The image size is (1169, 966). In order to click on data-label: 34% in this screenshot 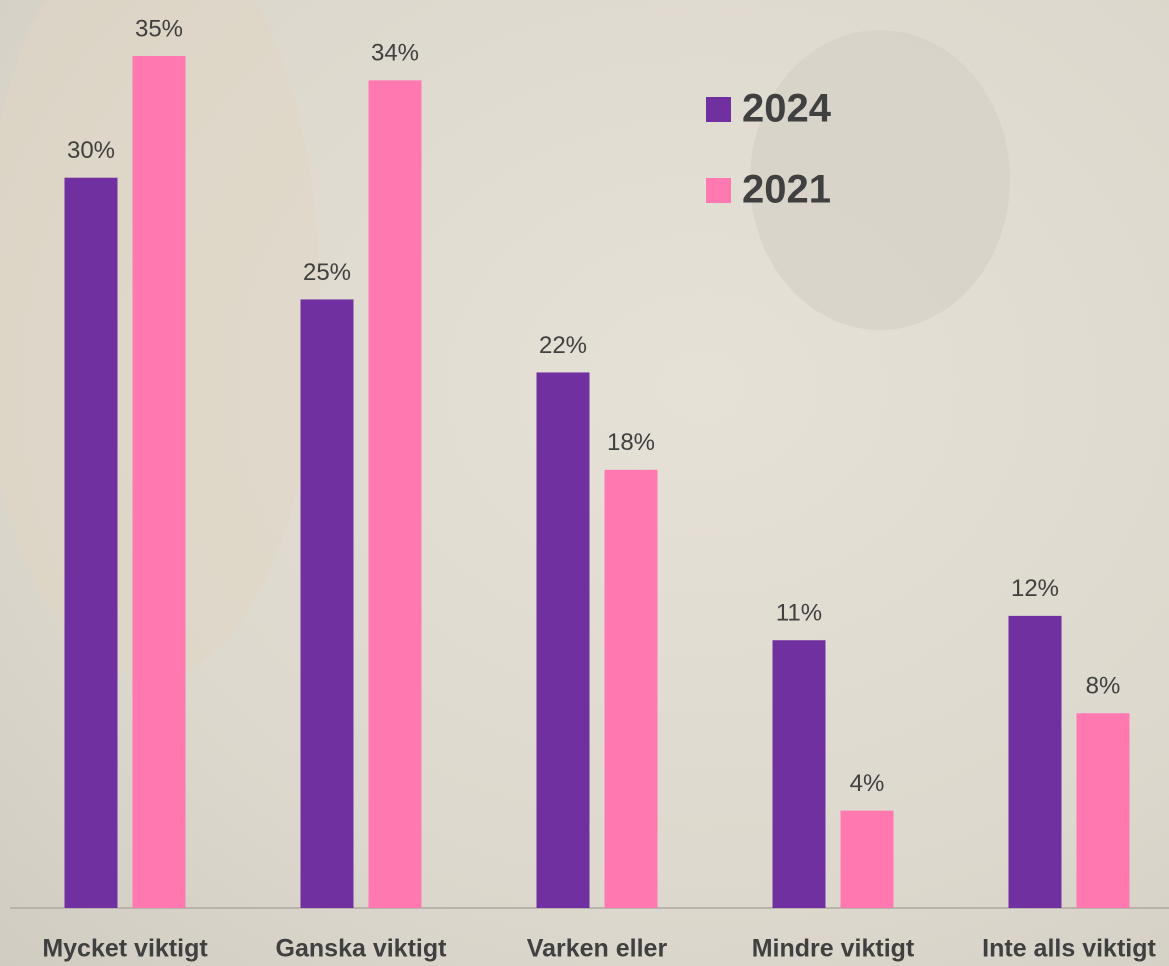, I will do `click(395, 53)`.